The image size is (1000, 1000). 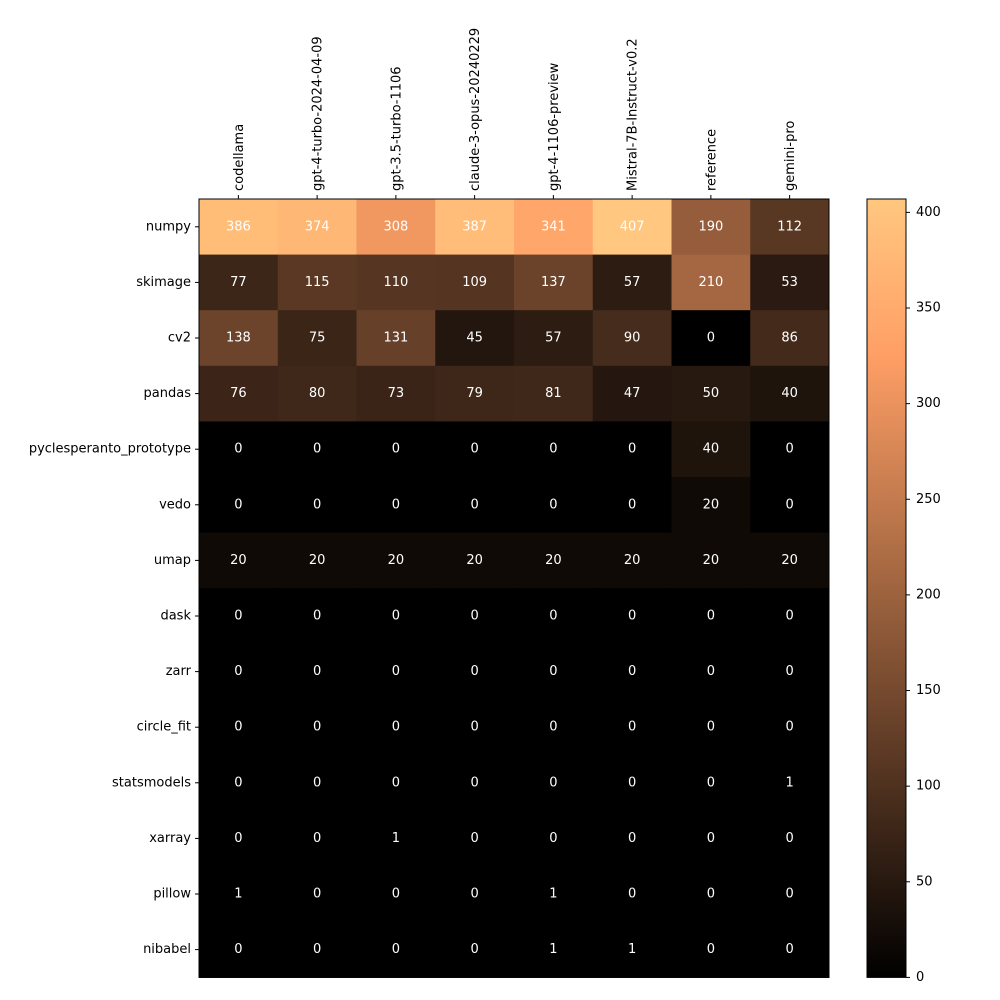 I want to click on cell-value-label: 20, so click(x=396, y=560).